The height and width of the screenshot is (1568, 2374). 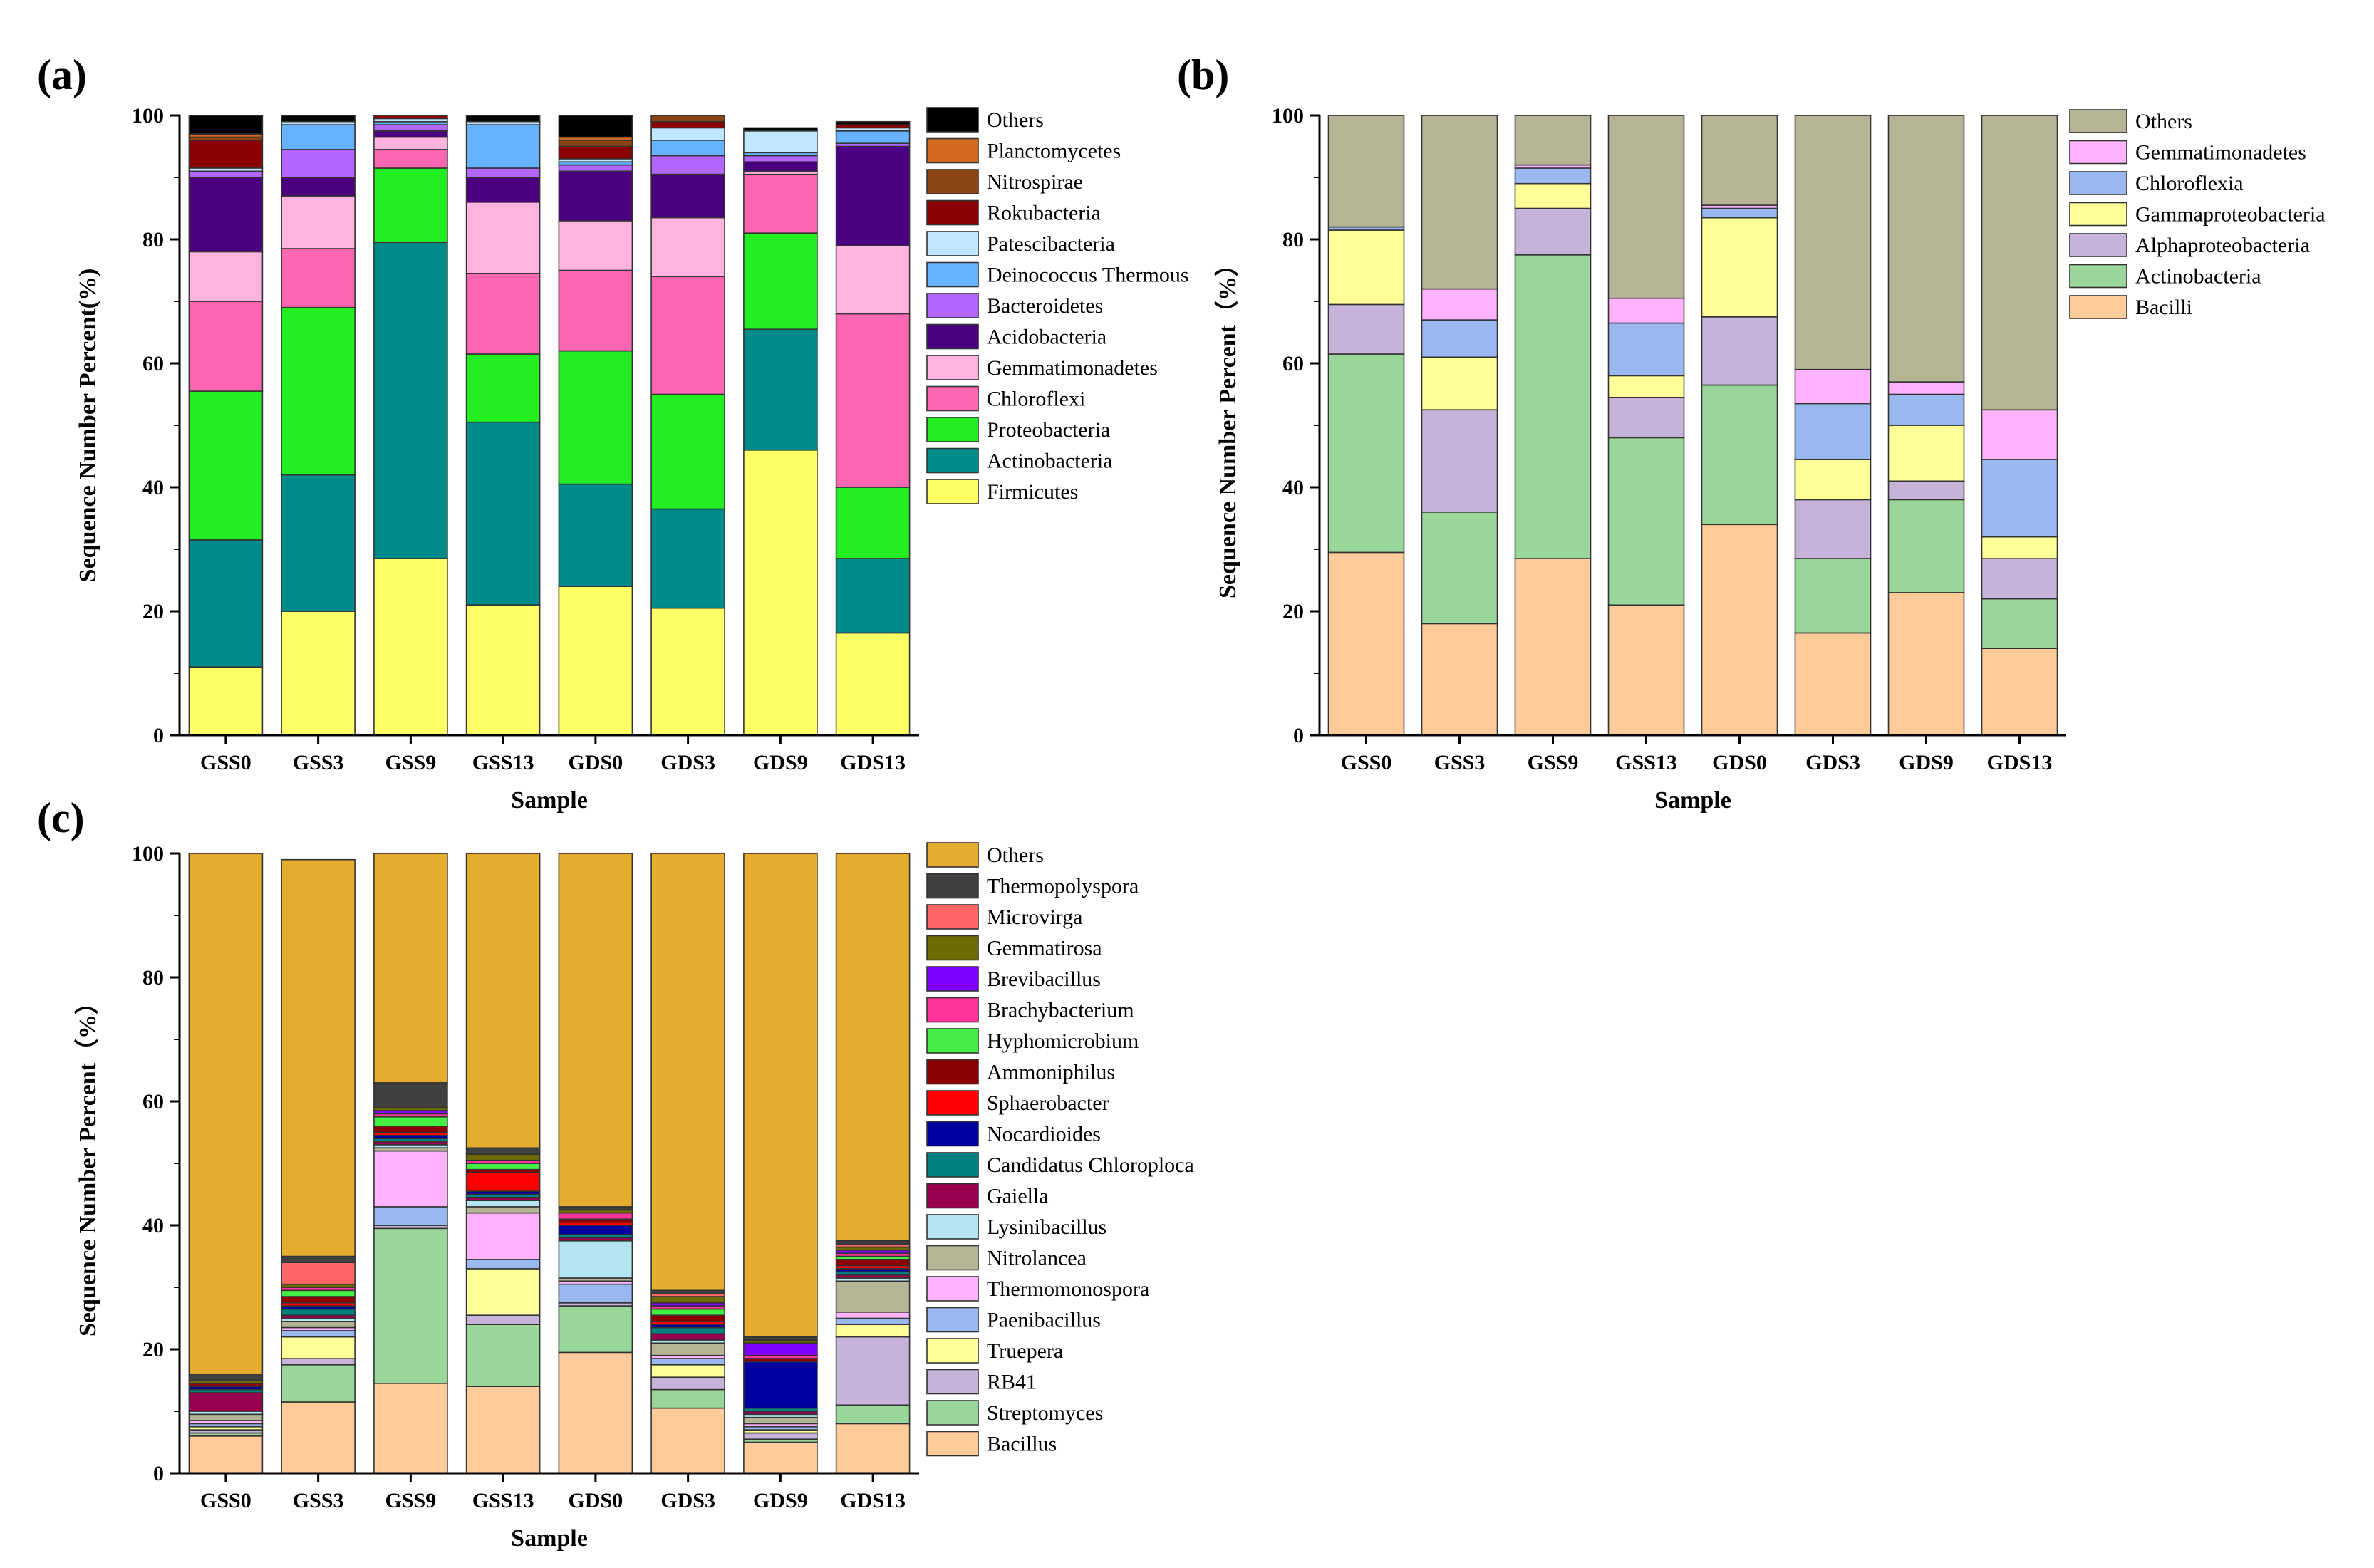 What do you see at coordinates (1018, 1196) in the screenshot?
I see `legend-label: Gaiella` at bounding box center [1018, 1196].